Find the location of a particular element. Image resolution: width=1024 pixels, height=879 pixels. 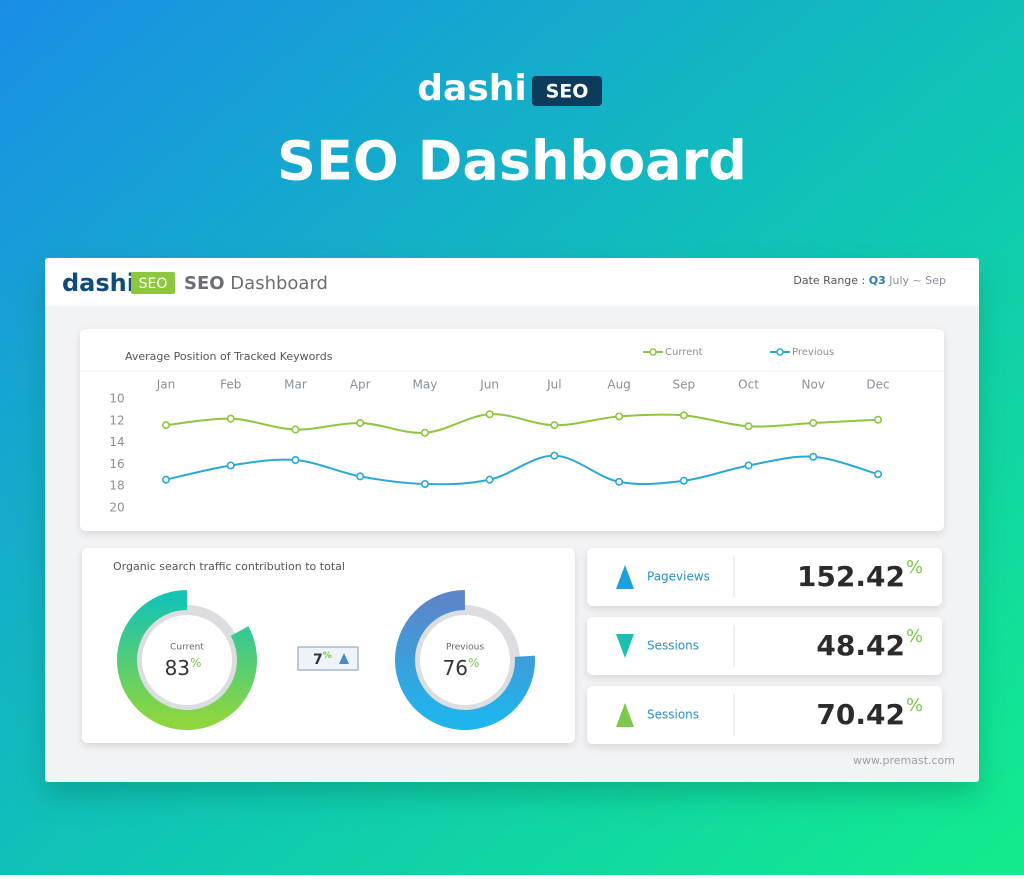

y-tick-label: 18 is located at coordinates (116, 486).